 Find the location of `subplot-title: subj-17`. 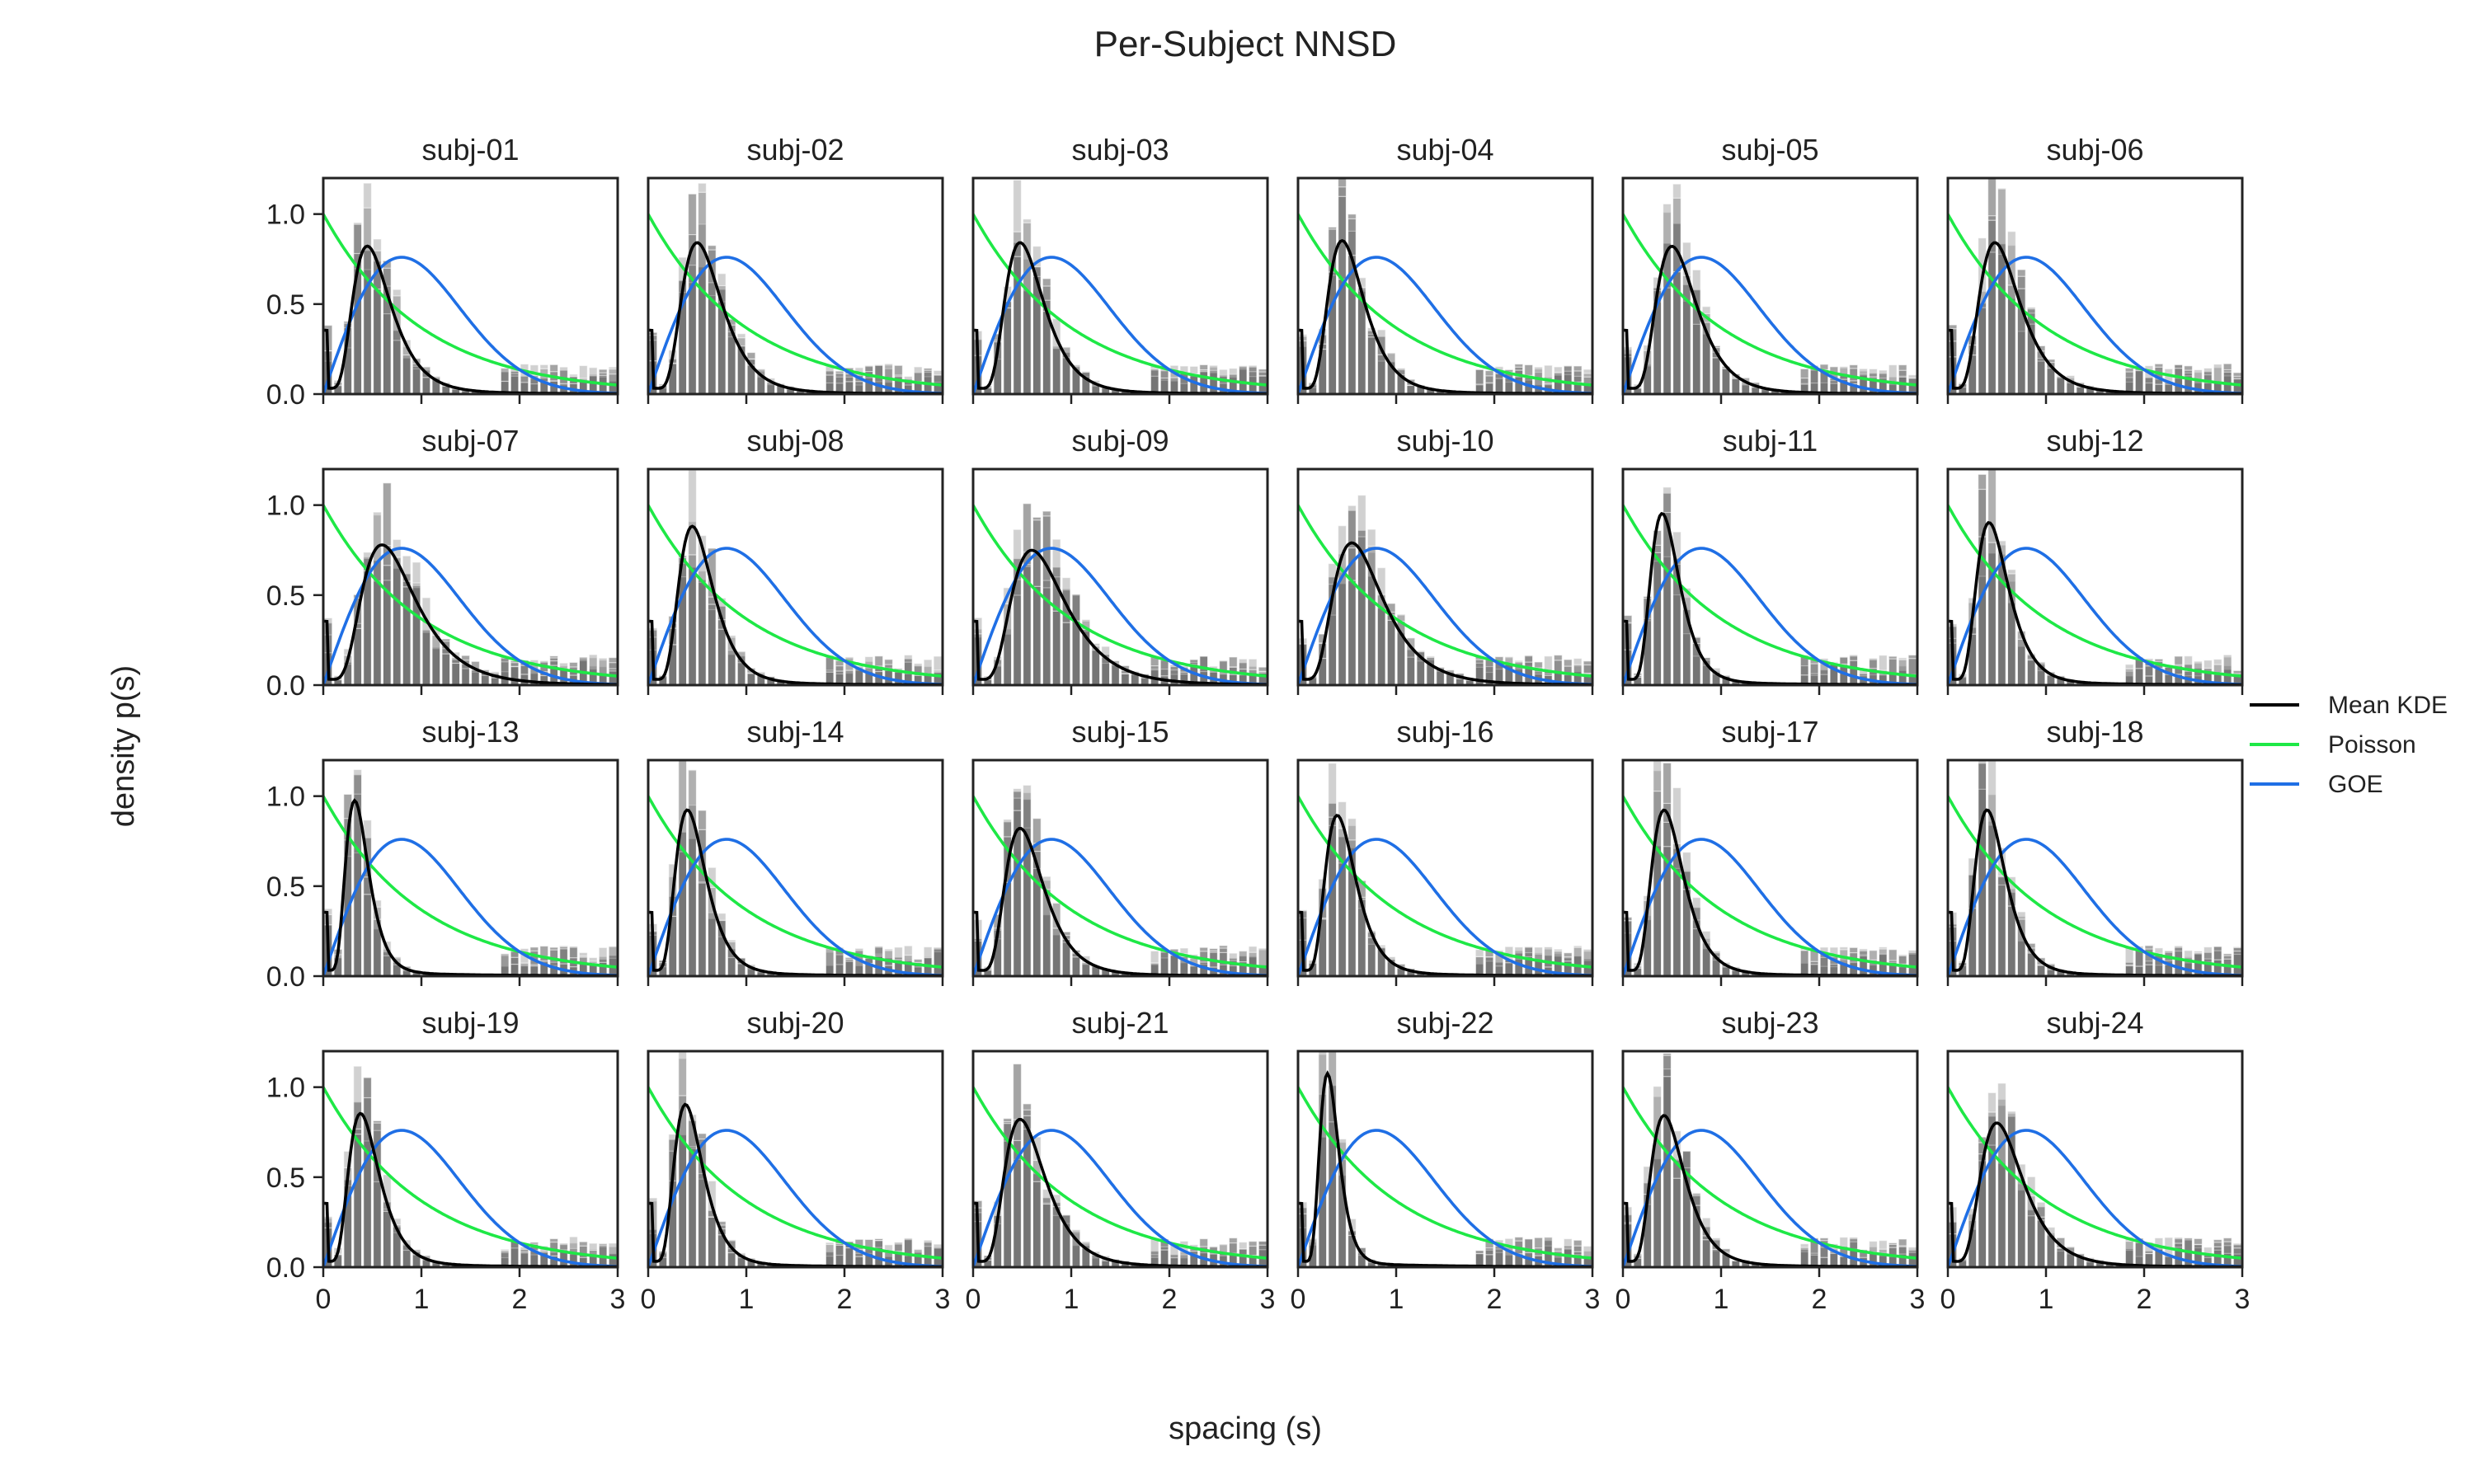

subplot-title: subj-17 is located at coordinates (1769, 732).